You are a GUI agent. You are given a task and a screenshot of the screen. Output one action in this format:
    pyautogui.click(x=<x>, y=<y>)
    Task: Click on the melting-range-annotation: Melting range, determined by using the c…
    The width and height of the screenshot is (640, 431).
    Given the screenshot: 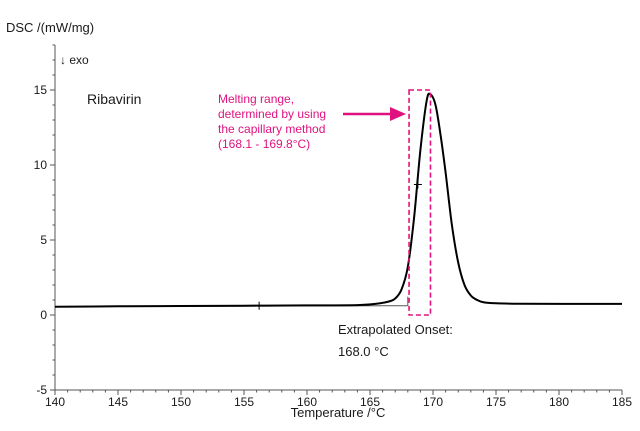 What is the action you would take?
    pyautogui.click(x=312, y=121)
    